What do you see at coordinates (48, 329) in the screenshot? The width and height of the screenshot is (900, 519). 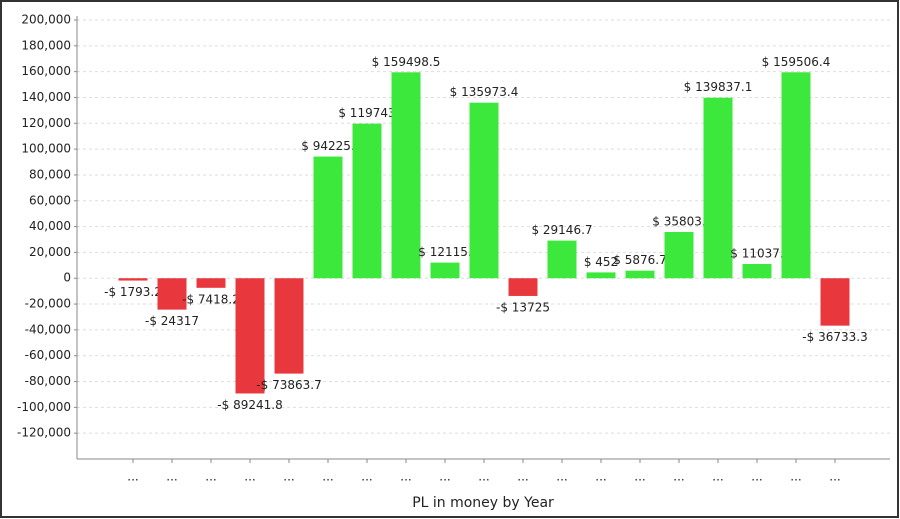 I see `y-tick-label: -40,000` at bounding box center [48, 329].